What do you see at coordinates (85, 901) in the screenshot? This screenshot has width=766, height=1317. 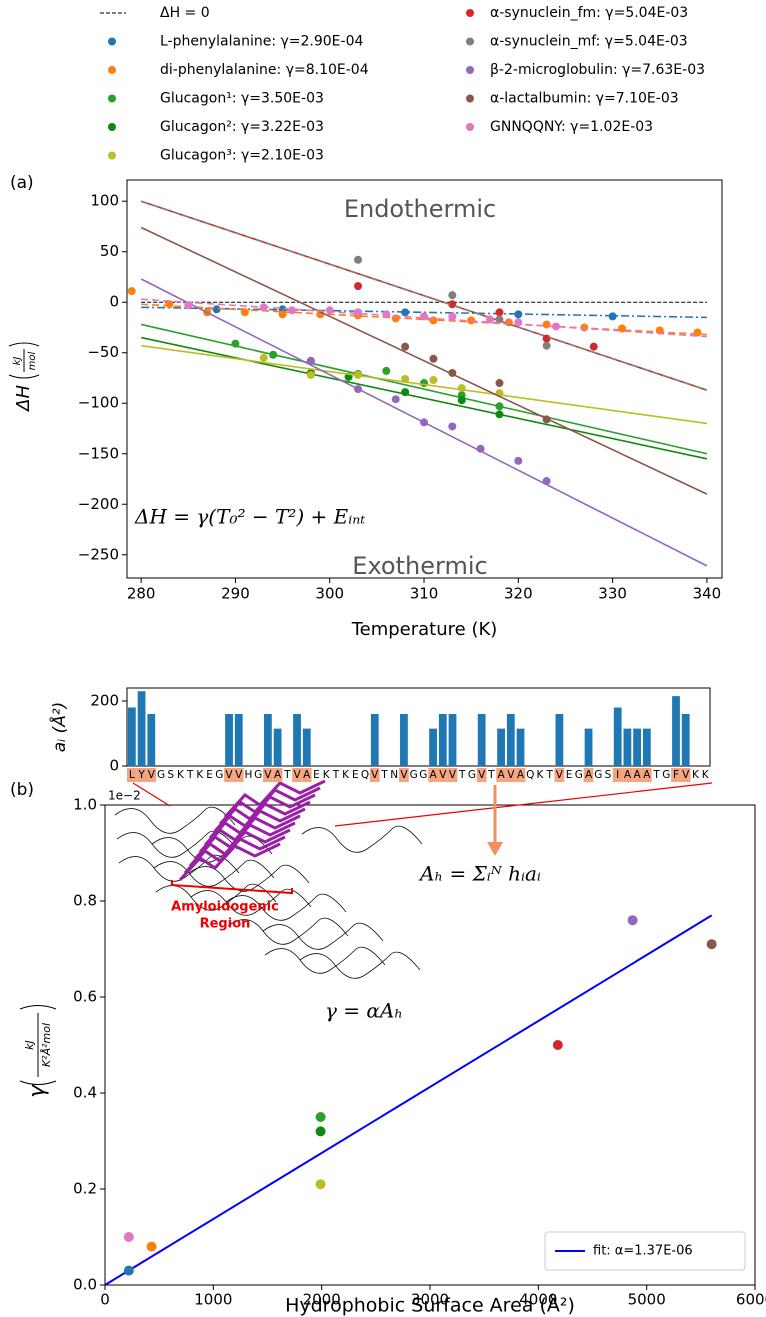 I see `y-tick-label: 0.8` at bounding box center [85, 901].